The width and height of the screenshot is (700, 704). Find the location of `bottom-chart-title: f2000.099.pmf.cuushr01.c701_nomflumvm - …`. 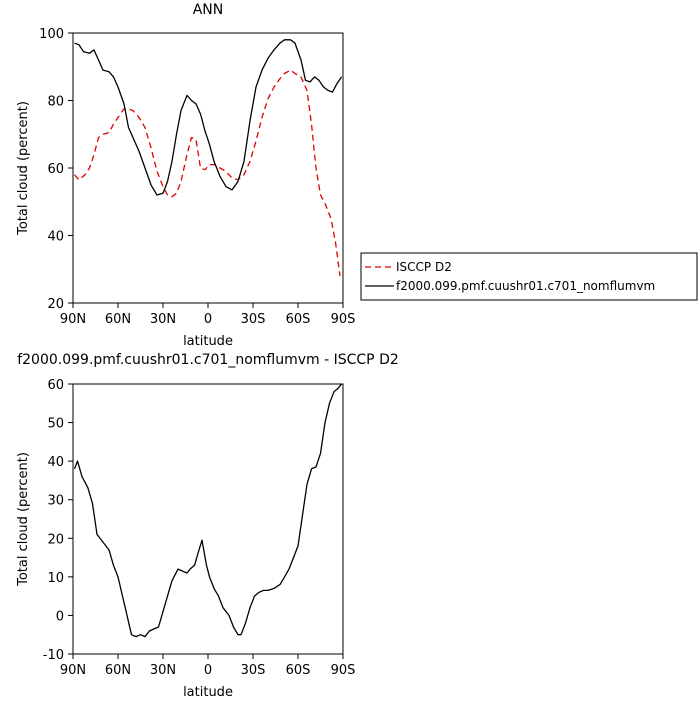

bottom-chart-title: f2000.099.pmf.cuushr01.c701_nomflumvm - … is located at coordinates (208, 360).